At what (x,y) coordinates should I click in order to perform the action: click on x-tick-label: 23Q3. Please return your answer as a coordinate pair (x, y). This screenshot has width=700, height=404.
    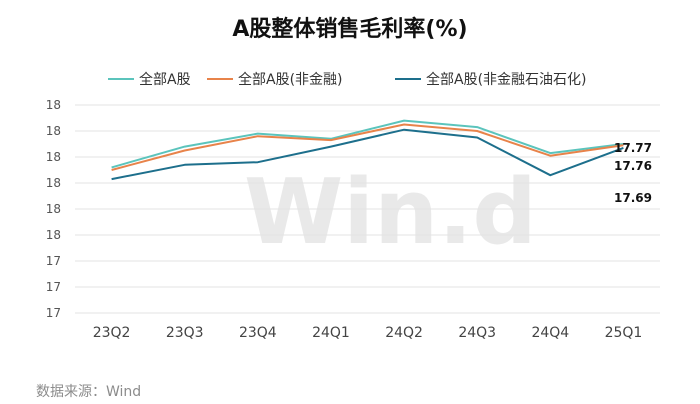
    Looking at the image, I should click on (185, 333).